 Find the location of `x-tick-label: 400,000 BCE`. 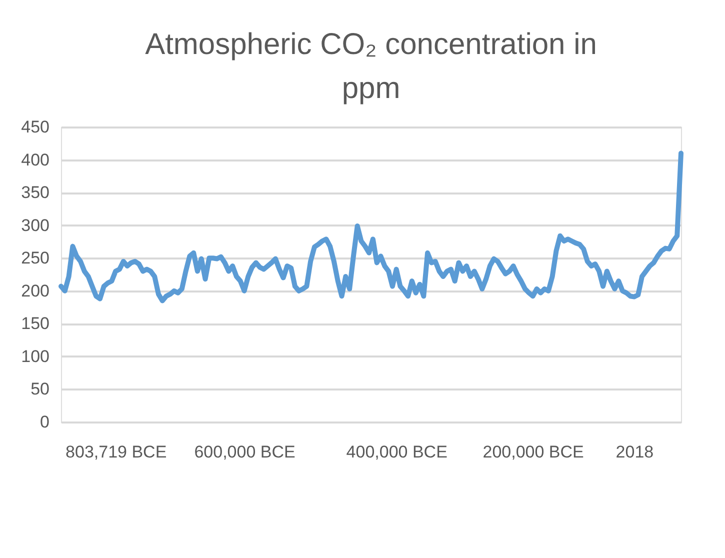

x-tick-label: 400,000 BCE is located at coordinates (397, 452).